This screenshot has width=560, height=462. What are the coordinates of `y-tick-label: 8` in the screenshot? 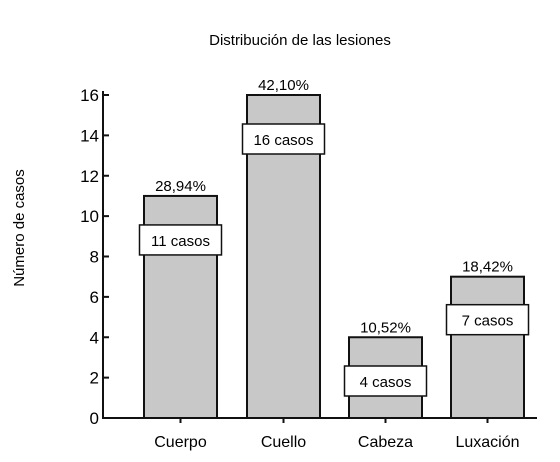 It's located at (94, 257).